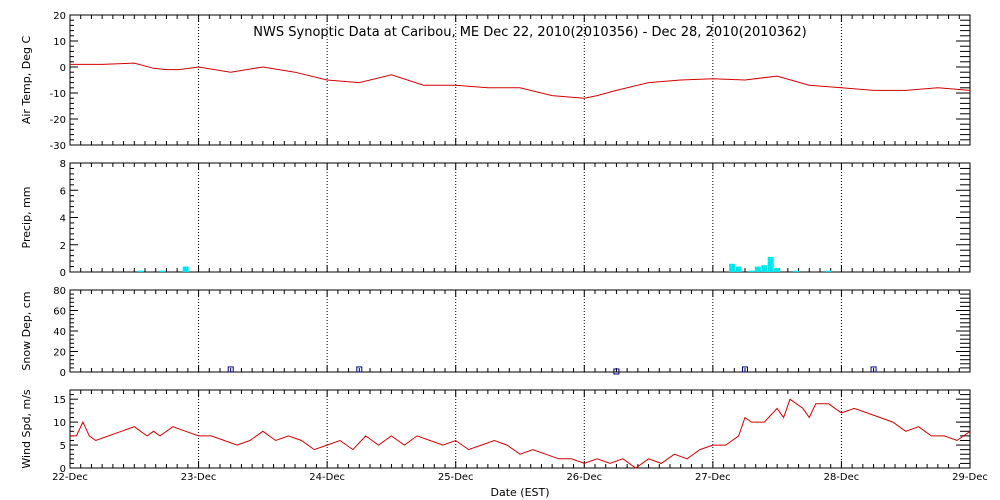 The width and height of the screenshot is (1000, 500). I want to click on y-axis-title: Air Temp, Deg C, so click(26, 80).